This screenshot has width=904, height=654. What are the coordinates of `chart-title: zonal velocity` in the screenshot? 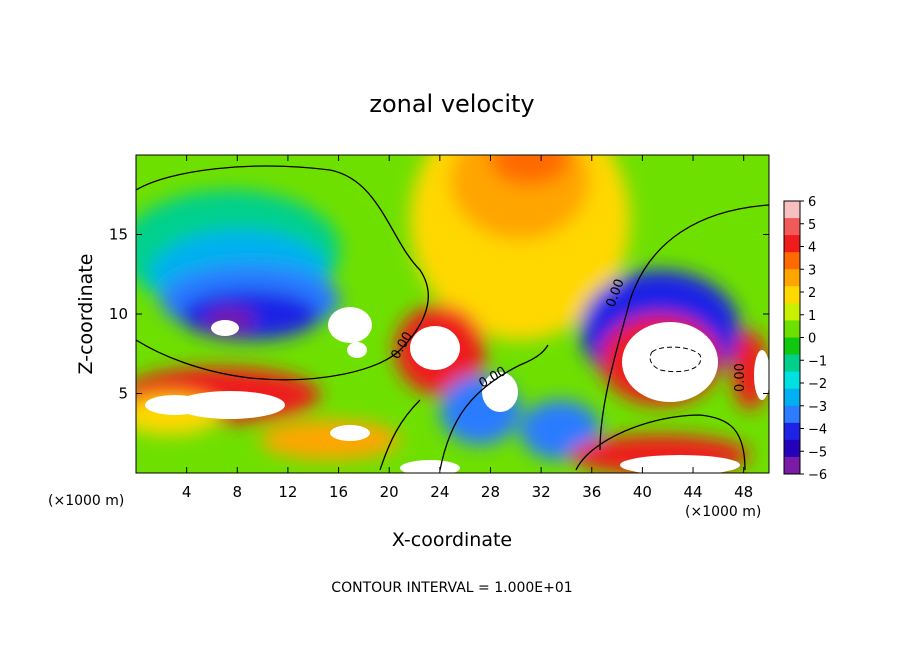 It's located at (451, 104).